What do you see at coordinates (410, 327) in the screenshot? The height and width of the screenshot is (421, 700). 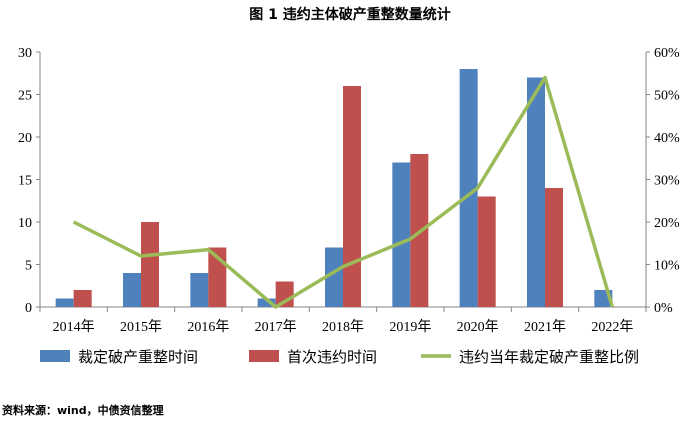 I see `x-tick-label: 2019年` at bounding box center [410, 327].